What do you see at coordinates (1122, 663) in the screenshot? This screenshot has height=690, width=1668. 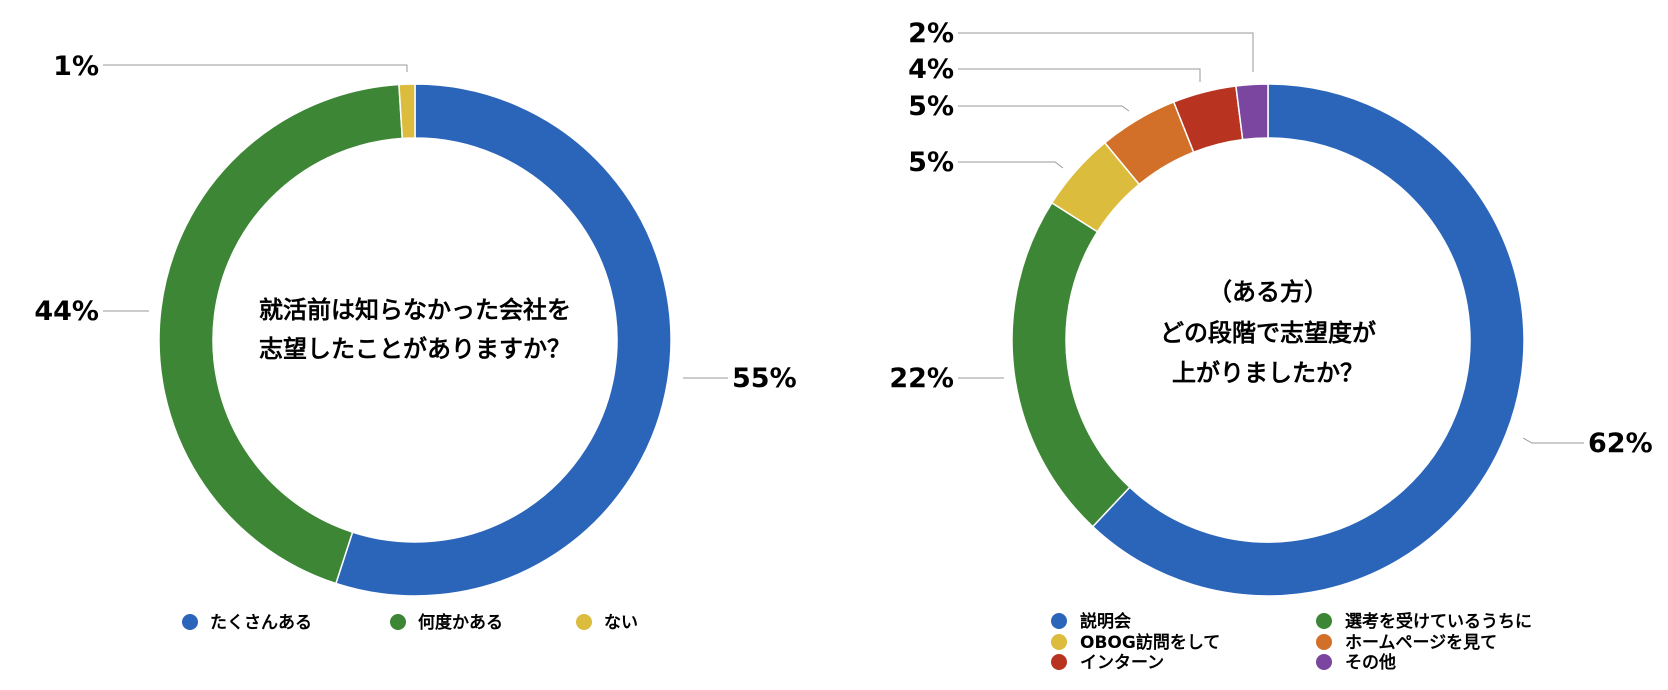 I see `legend-label-2-5: インターン` at bounding box center [1122, 663].